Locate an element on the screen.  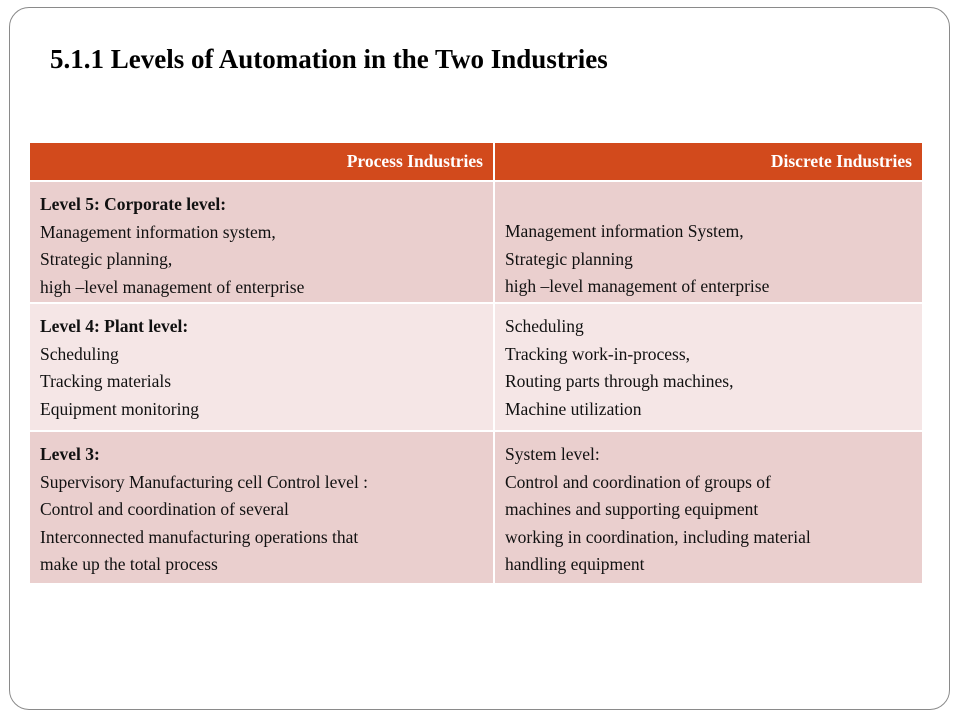
cell-line: Strategic planning is located at coordinates (569, 258).